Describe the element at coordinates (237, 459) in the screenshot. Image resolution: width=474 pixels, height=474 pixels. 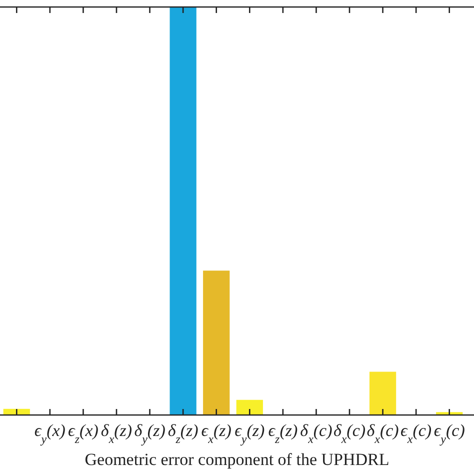
I see `x-axis-title: Geometric error component of the UPHDRL` at that location.